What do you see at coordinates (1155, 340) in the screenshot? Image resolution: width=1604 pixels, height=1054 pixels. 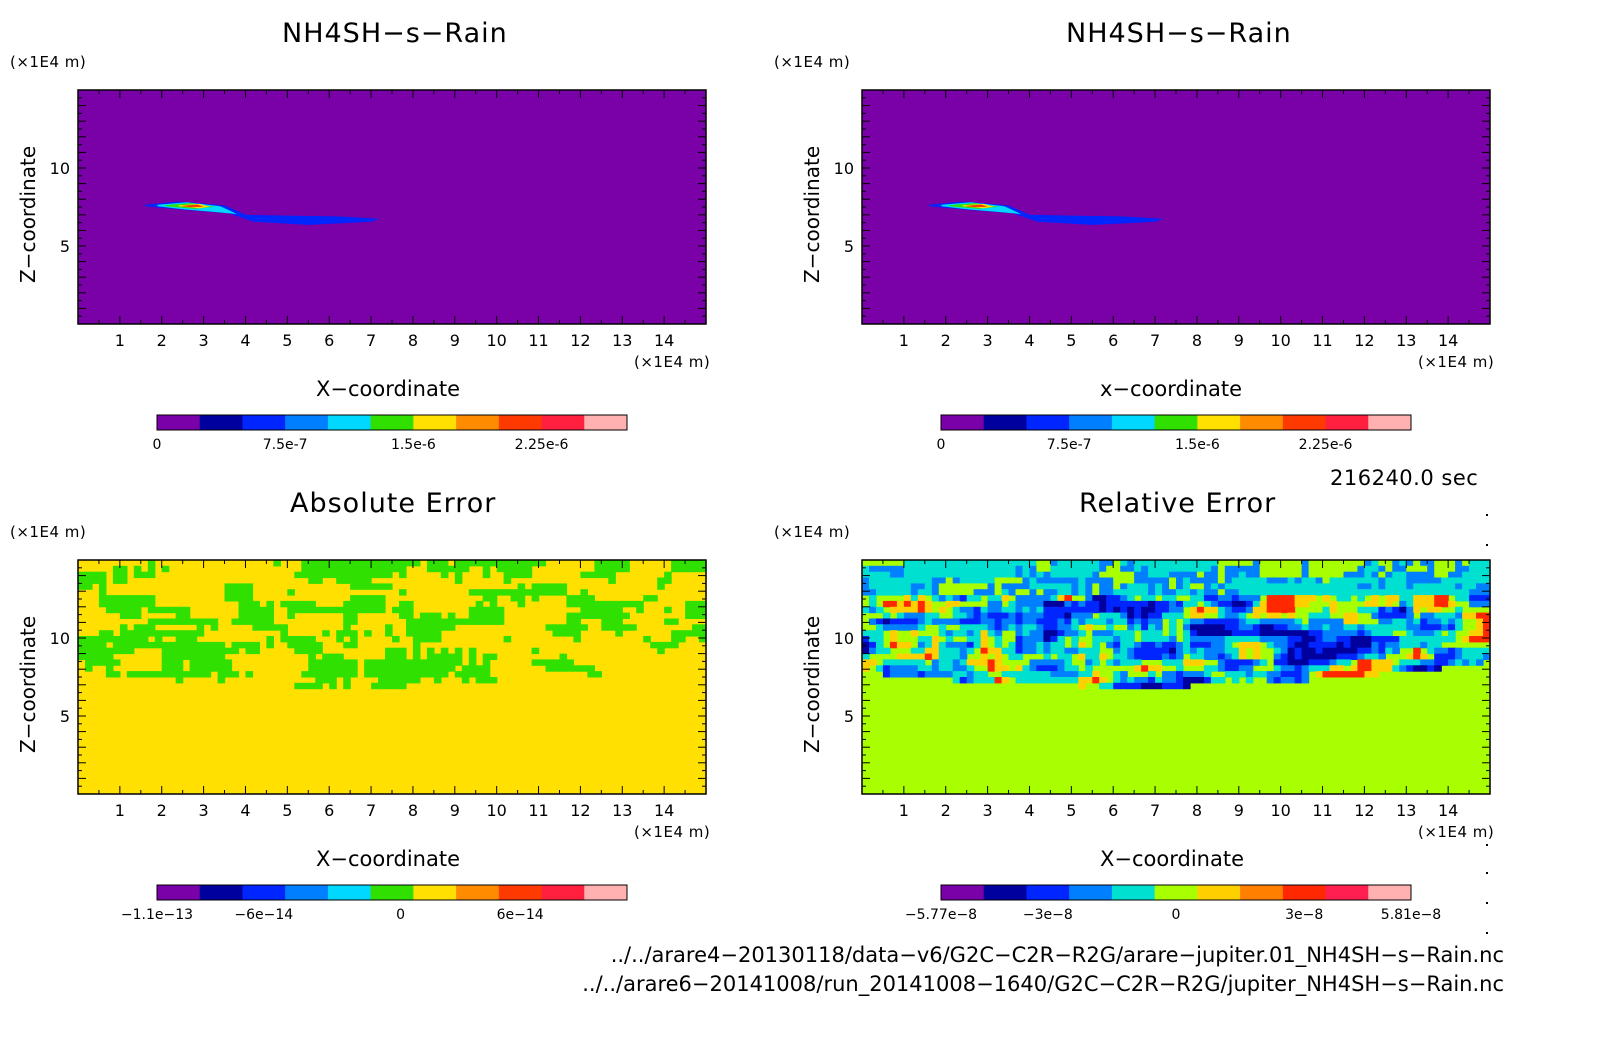 I see `x-tick-label: 7` at bounding box center [1155, 340].